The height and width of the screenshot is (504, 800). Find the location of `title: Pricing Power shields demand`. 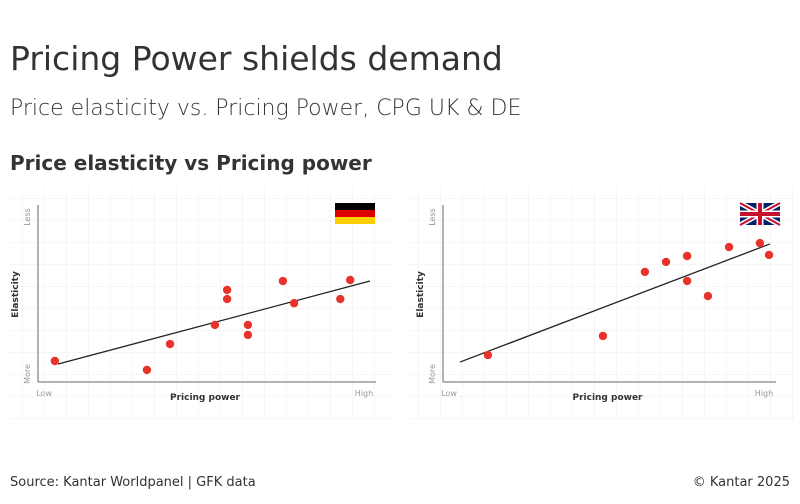

title: Pricing Power shields demand is located at coordinates (256, 58).